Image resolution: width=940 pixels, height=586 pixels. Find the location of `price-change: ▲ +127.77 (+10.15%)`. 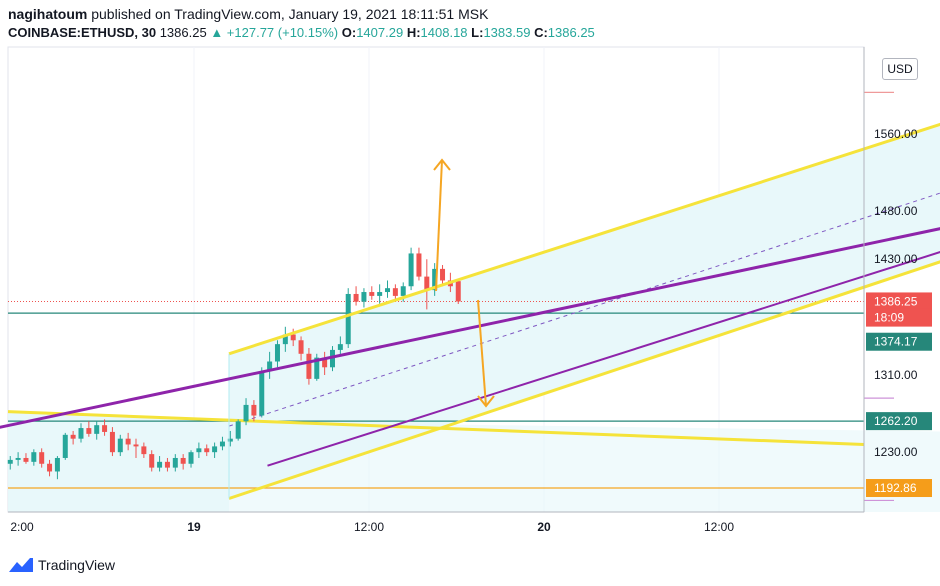

price-change: ▲ +127.77 (+10.15%) is located at coordinates (274, 32).